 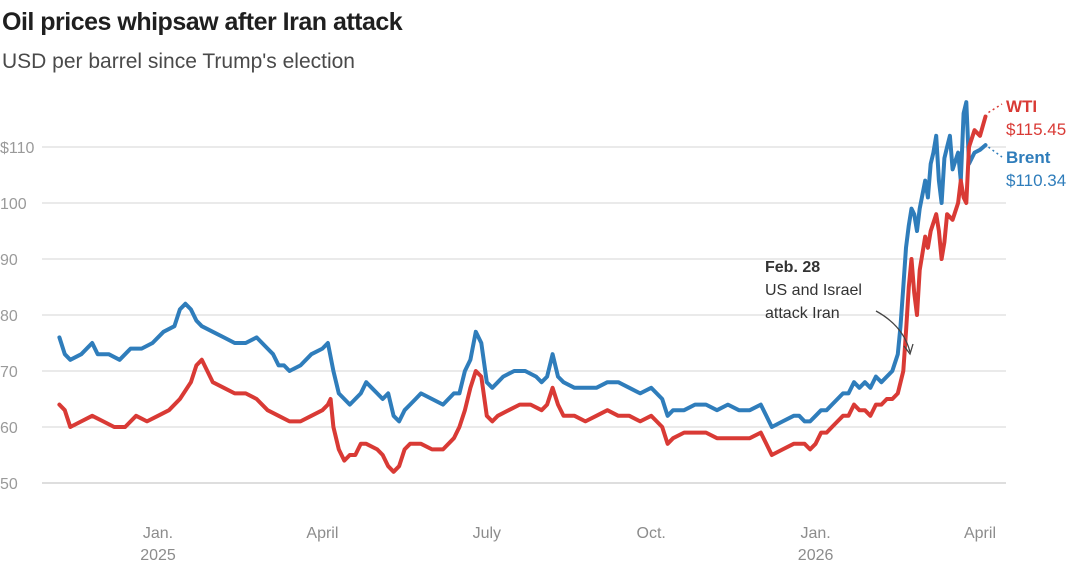 What do you see at coordinates (9, 484) in the screenshot?
I see `y-tick-label: 50` at bounding box center [9, 484].